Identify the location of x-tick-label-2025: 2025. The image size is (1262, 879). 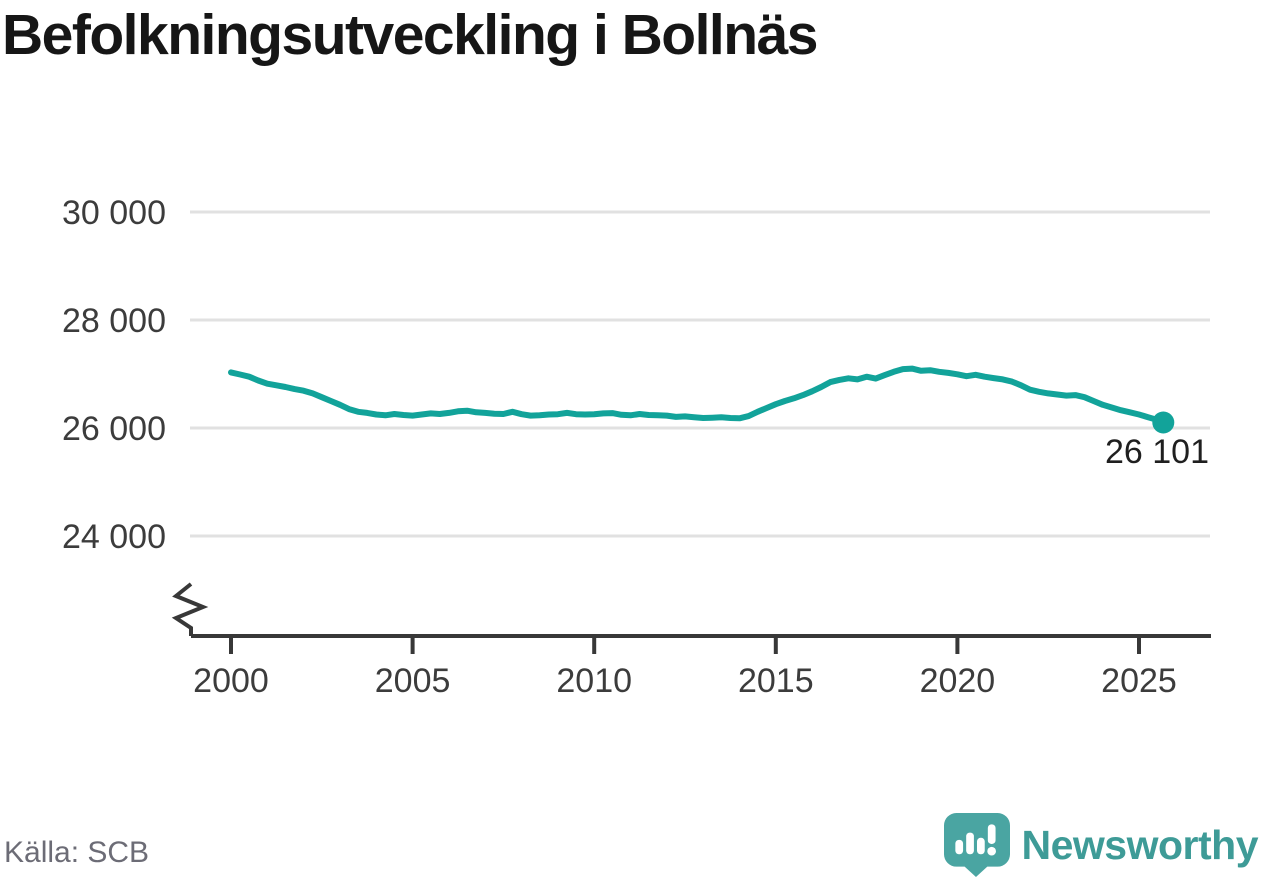
(1139, 681).